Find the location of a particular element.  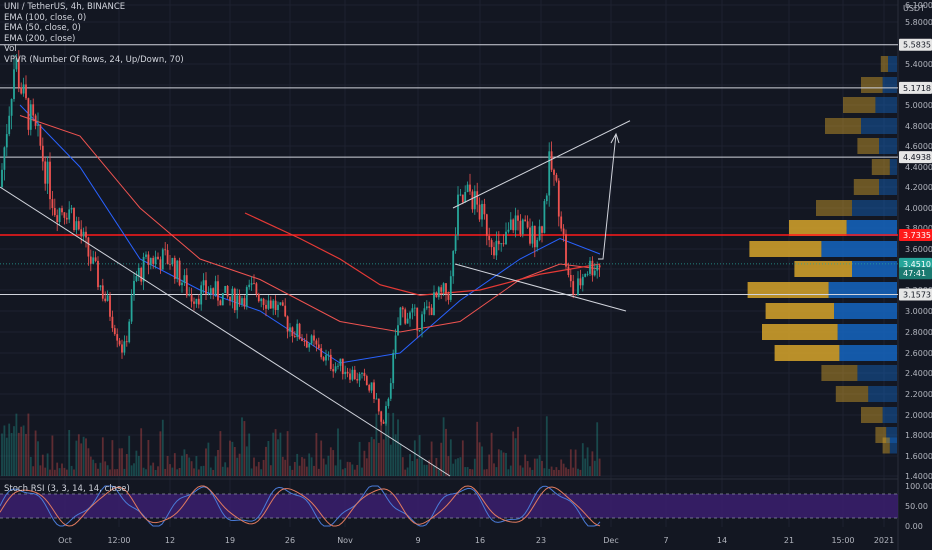

time-axis: Oct 12:00 12 19 26 Nov 9 16 23 Dec 7 14 21 15:00 2021 is located at coordinates (476, 540).